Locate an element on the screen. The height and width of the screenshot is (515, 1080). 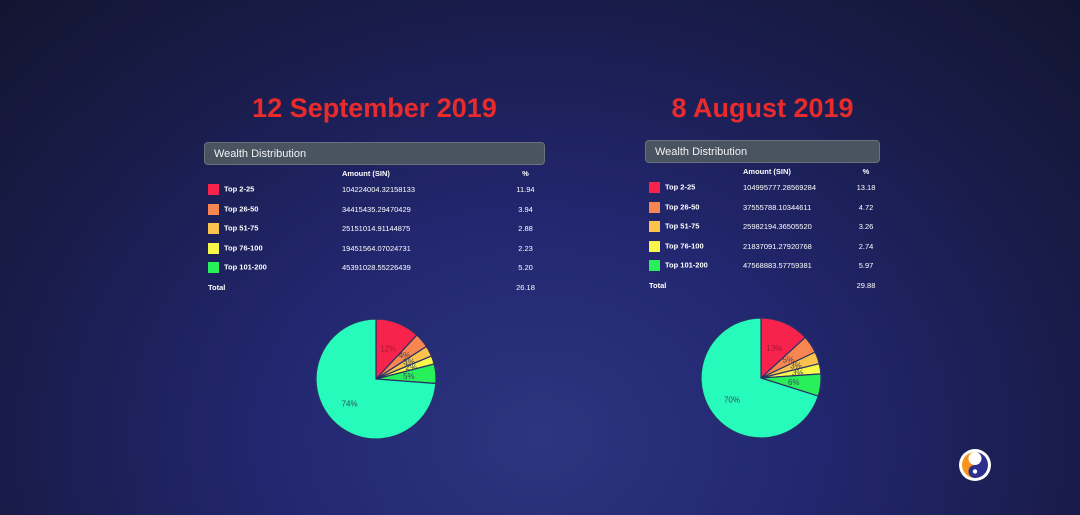
row-percent: 13.18 is located at coordinates (866, 188).